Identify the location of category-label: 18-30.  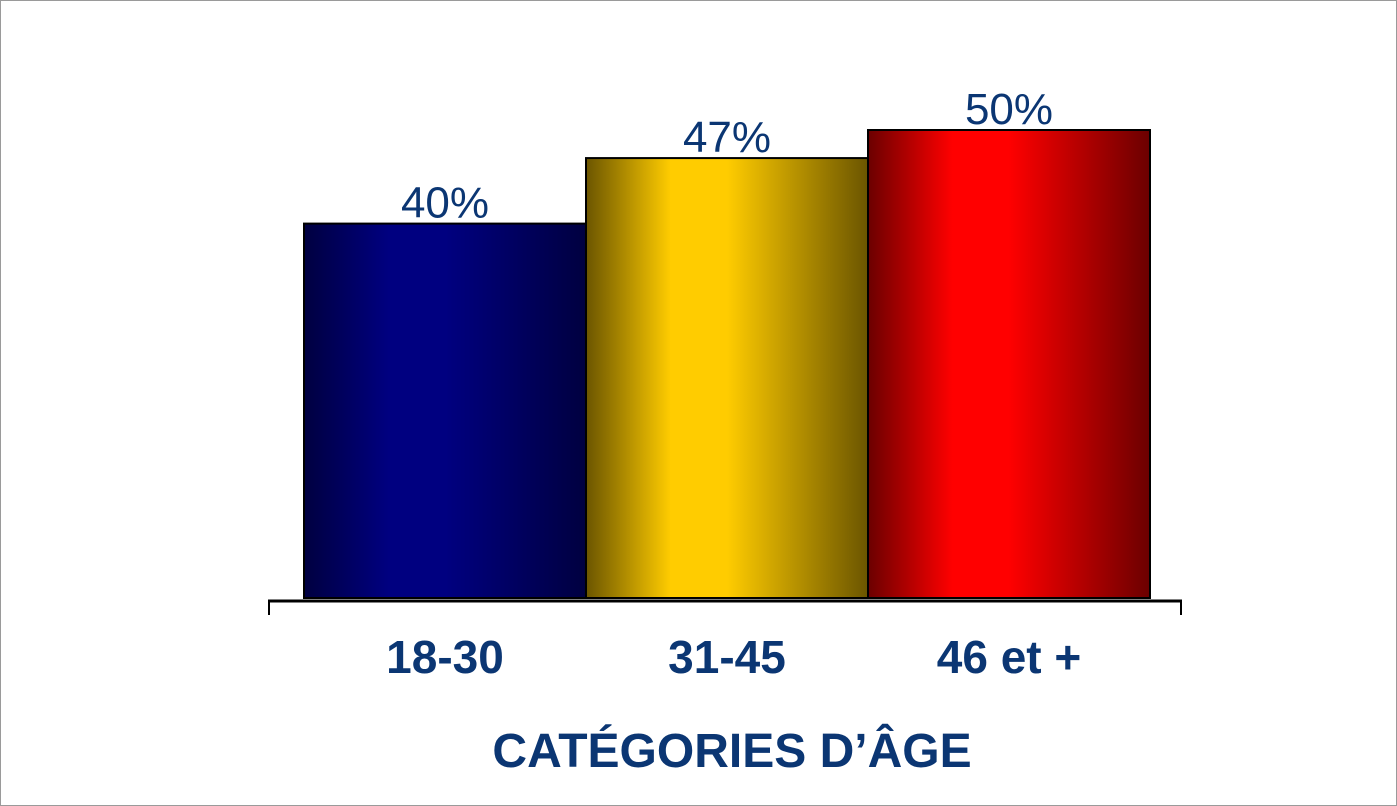
(445, 657).